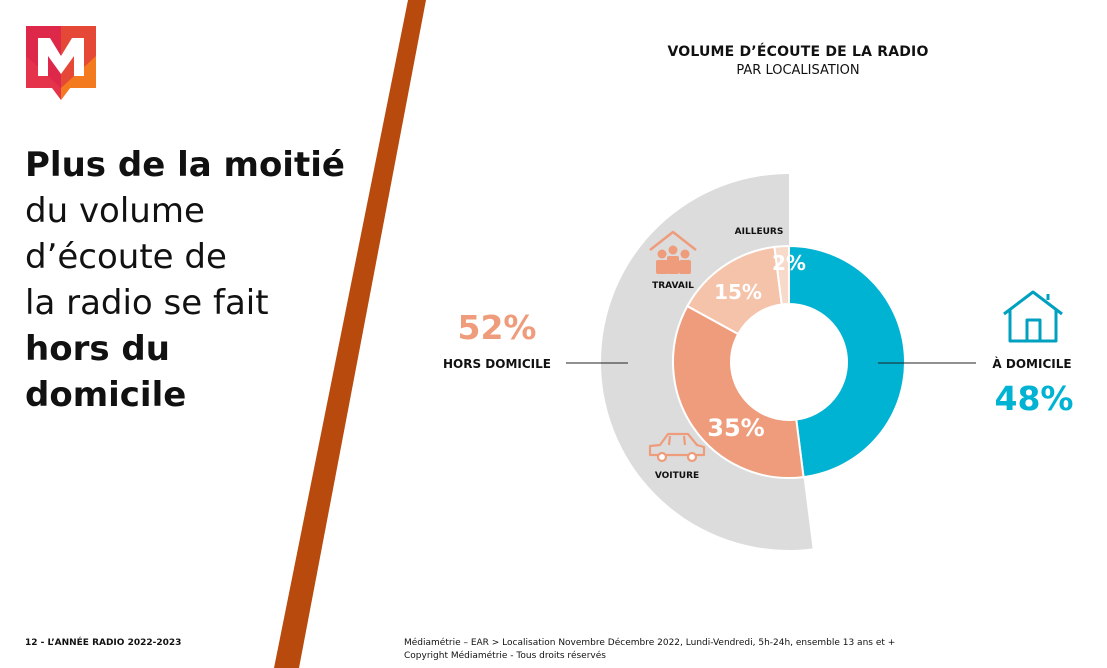 The image size is (1107, 668). What do you see at coordinates (126, 257) in the screenshot?
I see `headline-line3: d’écoute de` at bounding box center [126, 257].